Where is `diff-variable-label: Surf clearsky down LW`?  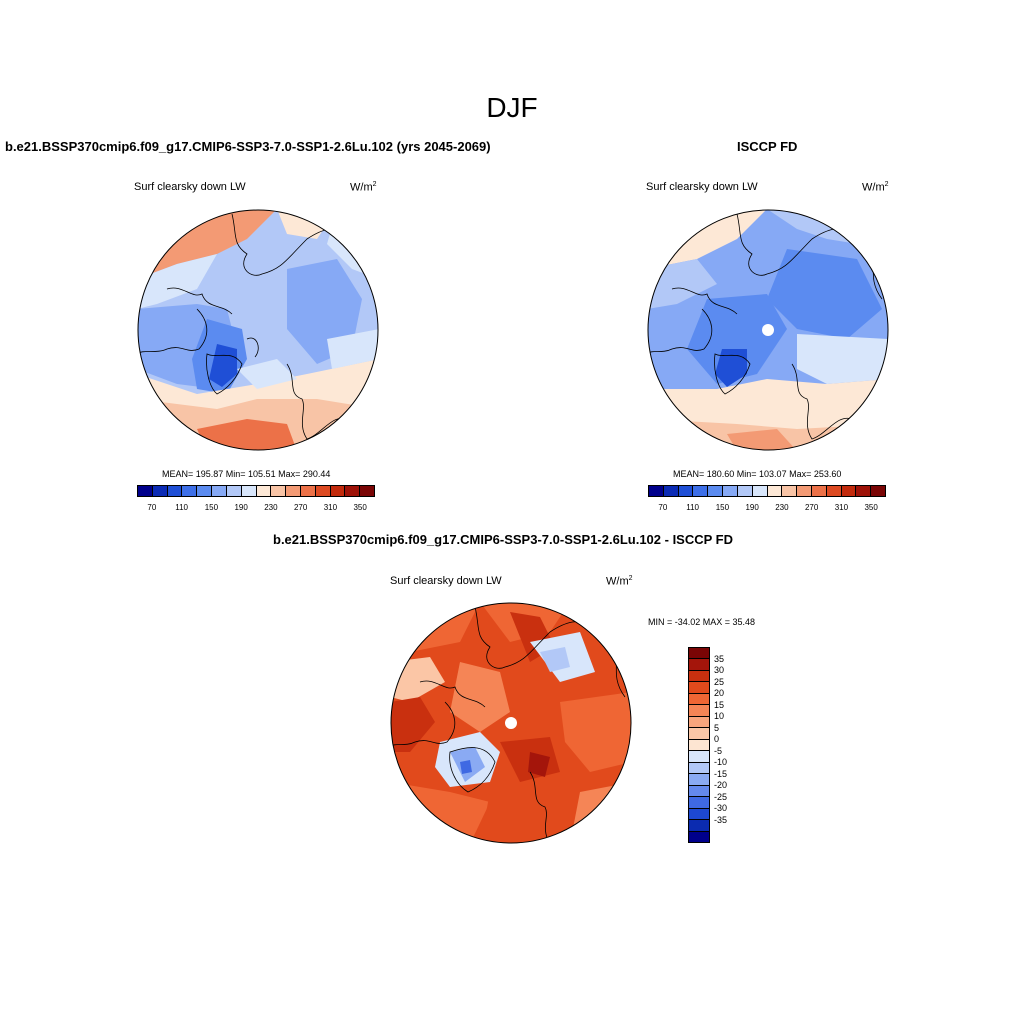
diff-variable-label: Surf clearsky down LW is located at coordinates (446, 581).